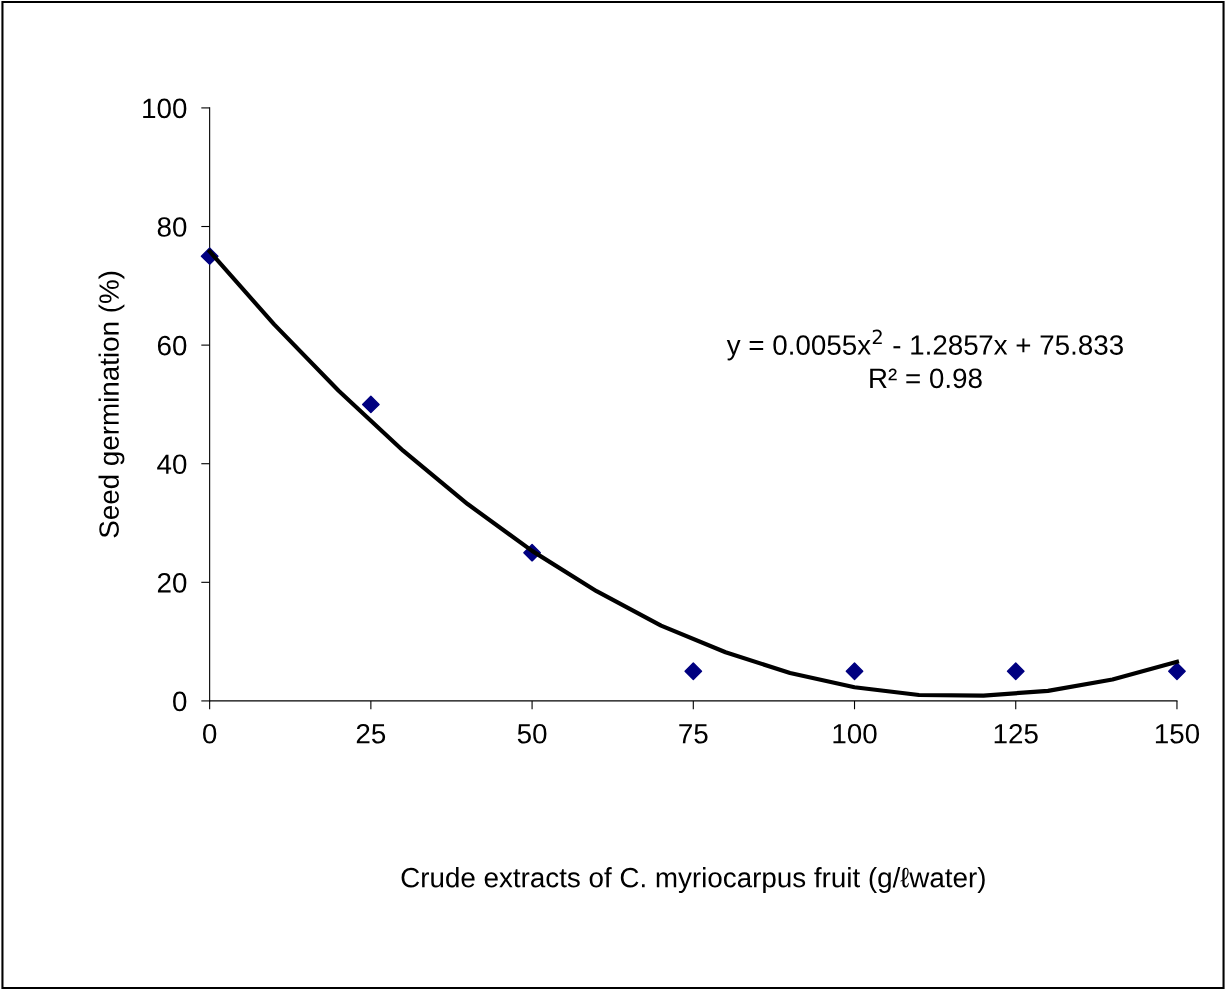  I want to click on y-axis-title: Seed germination (%), so click(111, 404).